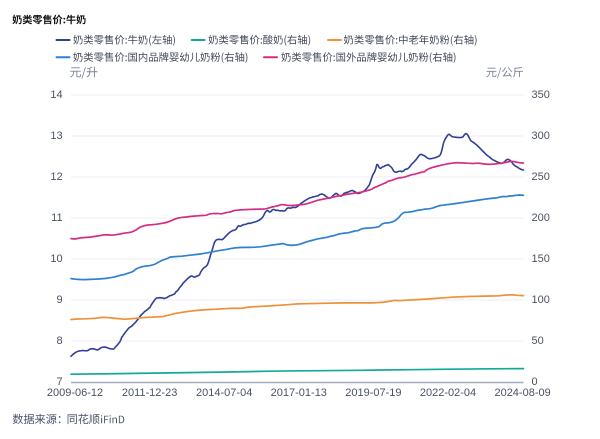  I want to click on svg-text: 11, so click(56, 218).